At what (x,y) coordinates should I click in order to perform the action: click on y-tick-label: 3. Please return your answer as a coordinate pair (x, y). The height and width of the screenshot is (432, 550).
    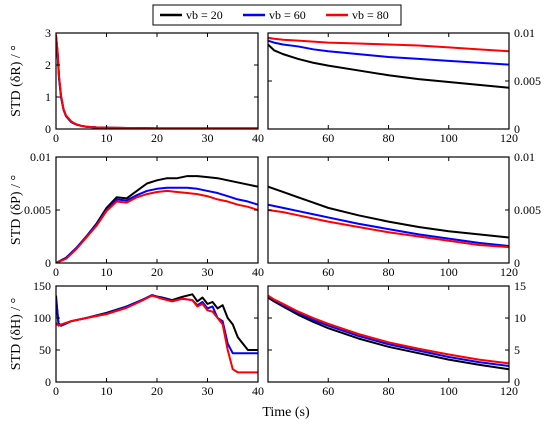
    Looking at the image, I should click on (48, 33).